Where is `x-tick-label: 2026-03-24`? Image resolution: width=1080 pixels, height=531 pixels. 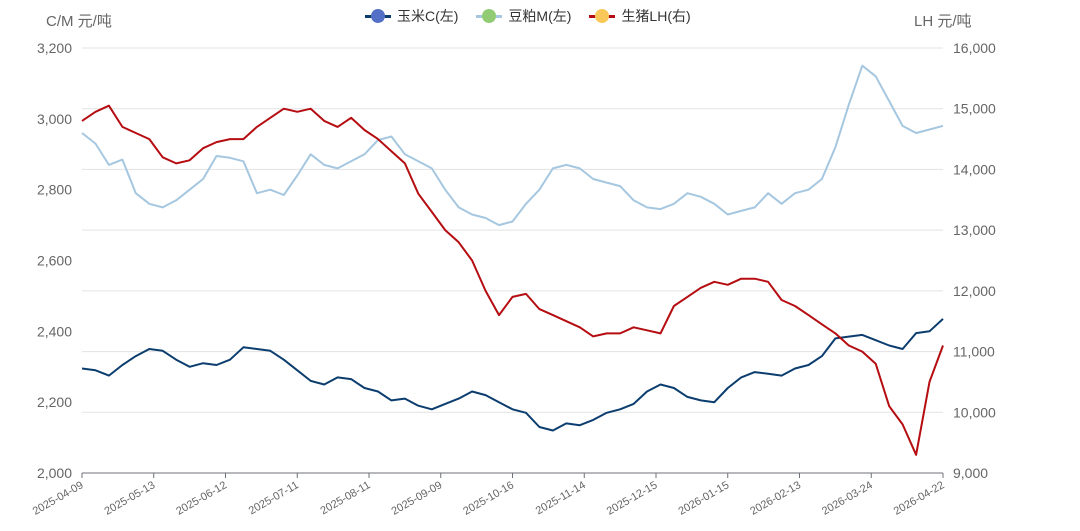 x-tick-label: 2026-03-24 is located at coordinates (847, 498).